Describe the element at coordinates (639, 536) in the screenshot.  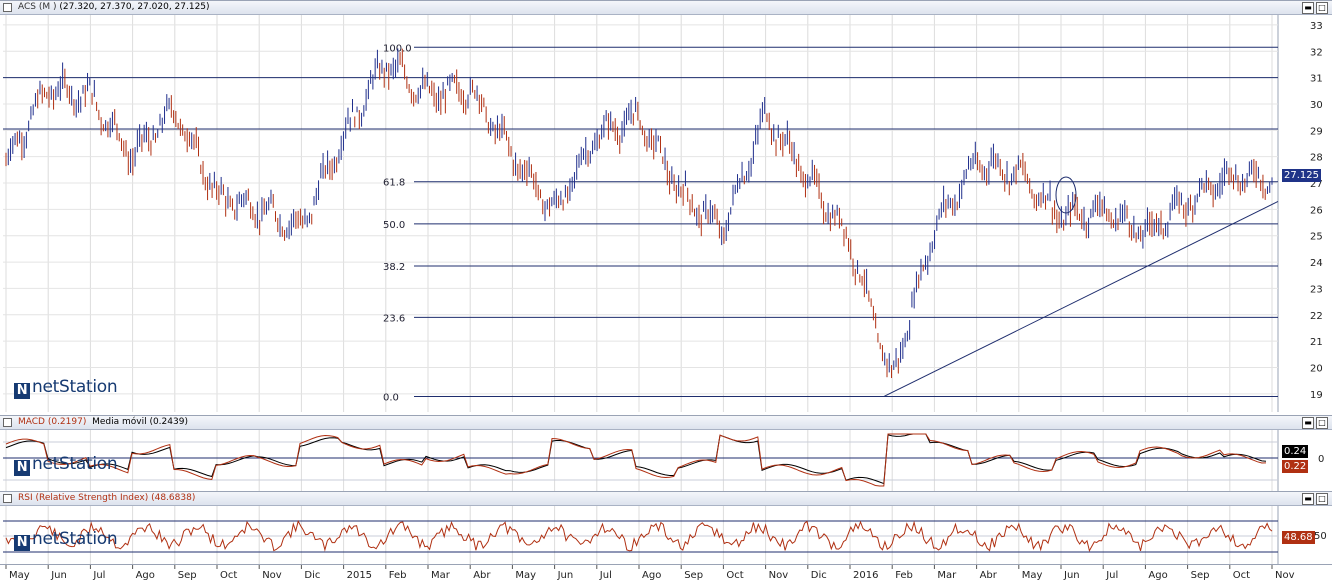
I see `rsi-line` at that location.